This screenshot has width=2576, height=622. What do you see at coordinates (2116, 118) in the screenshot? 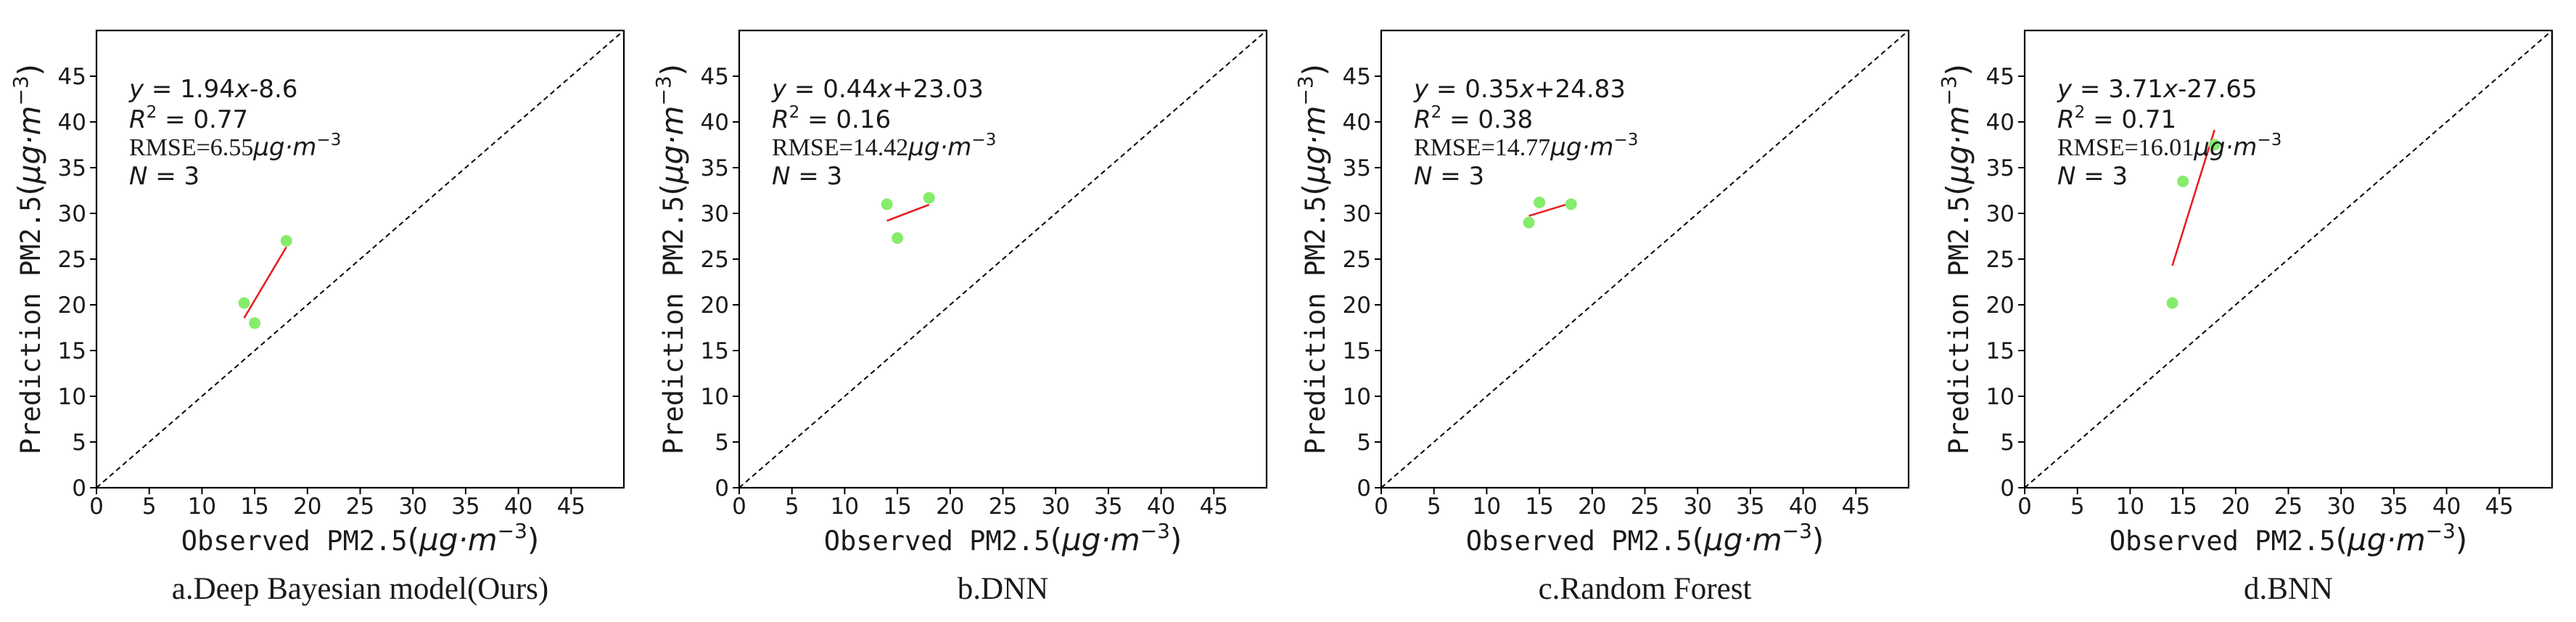
I see `r-squared: R2 = 0.71` at bounding box center [2116, 118].